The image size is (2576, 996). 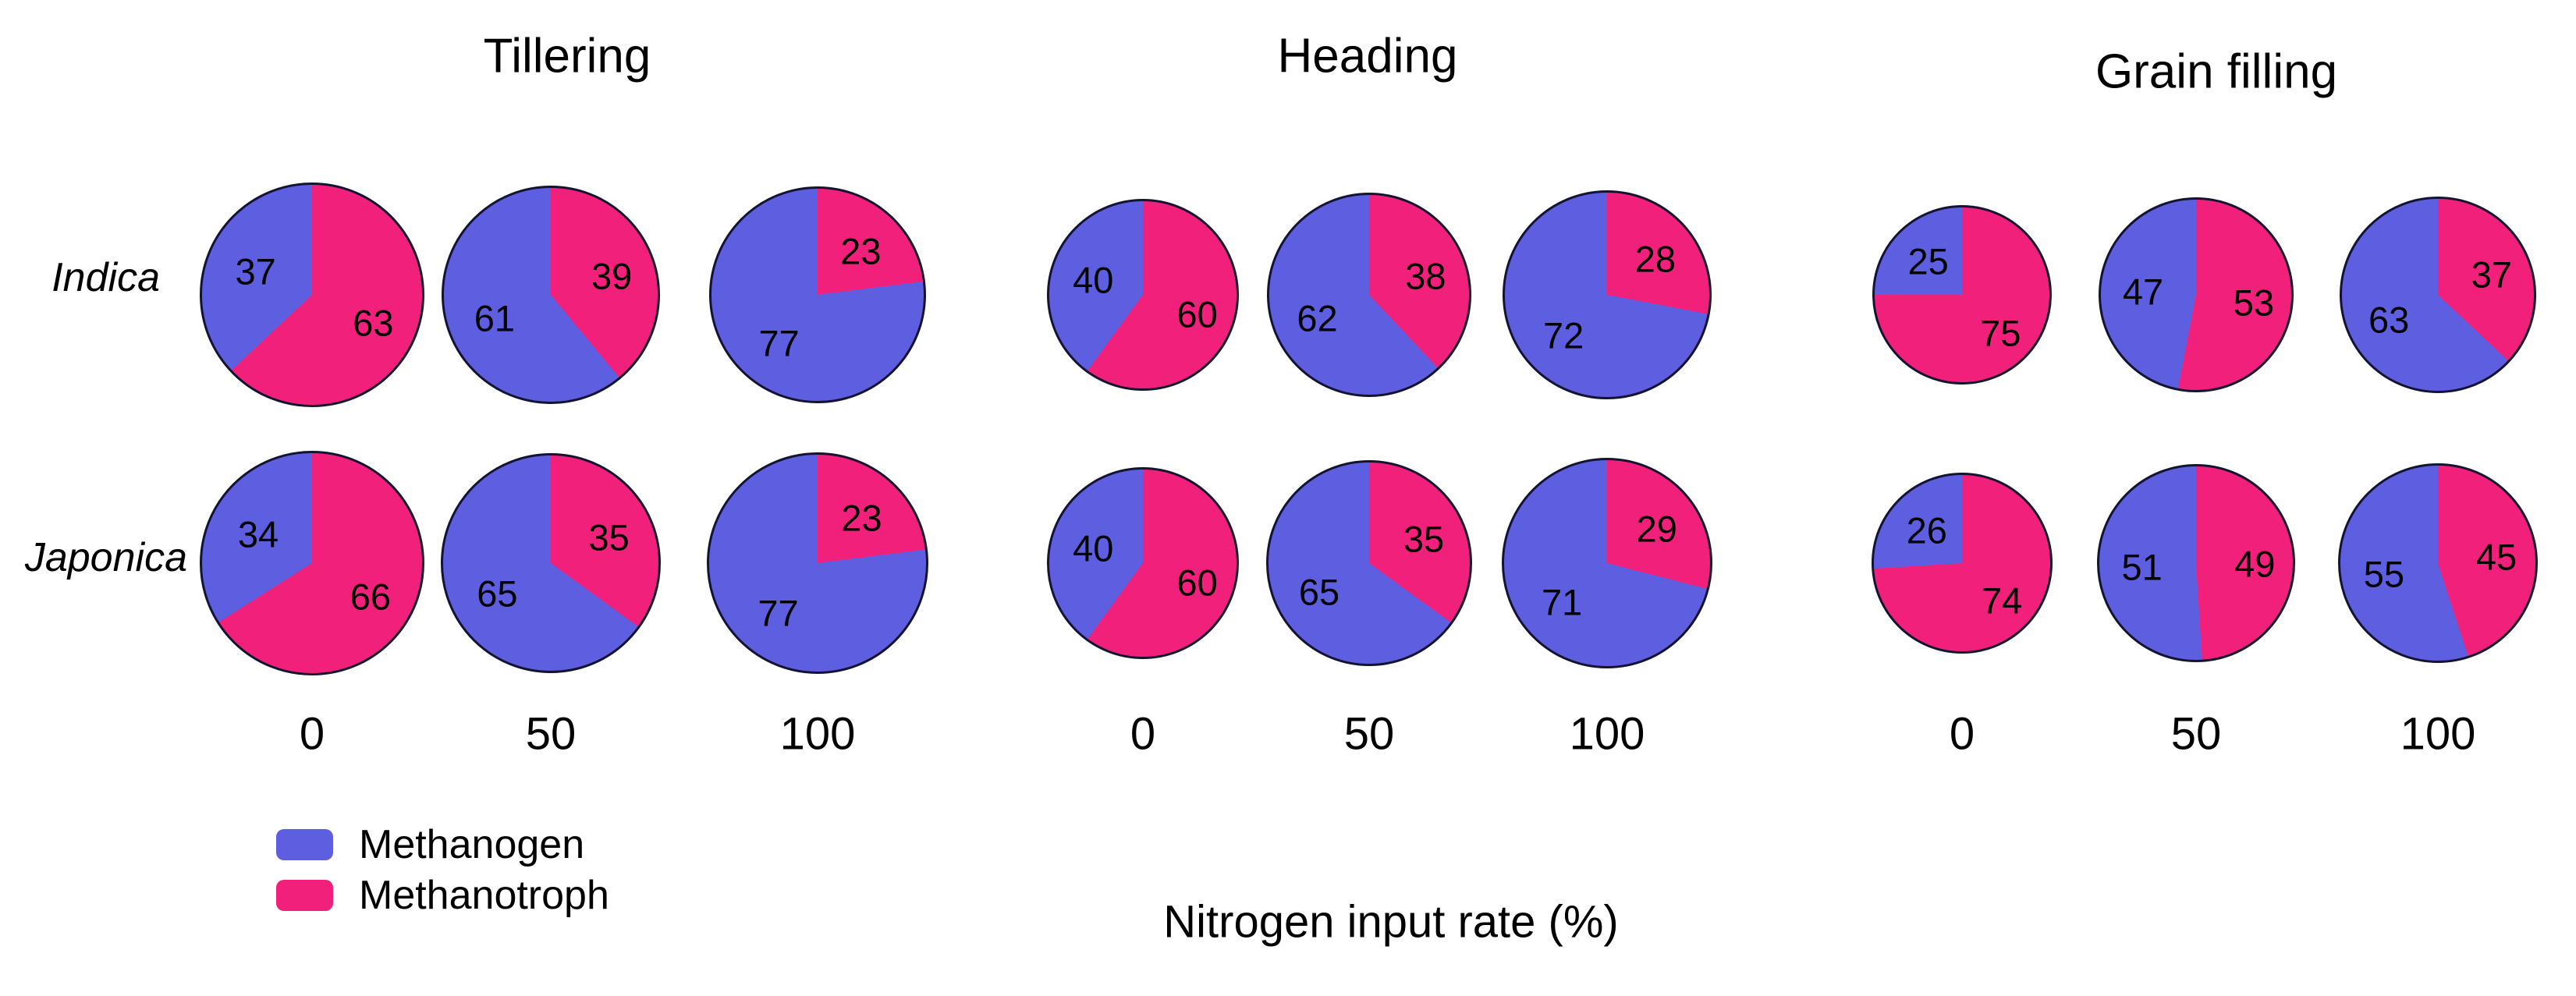 What do you see at coordinates (2254, 303) in the screenshot?
I see `pie-value-methanotroph: 53` at bounding box center [2254, 303].